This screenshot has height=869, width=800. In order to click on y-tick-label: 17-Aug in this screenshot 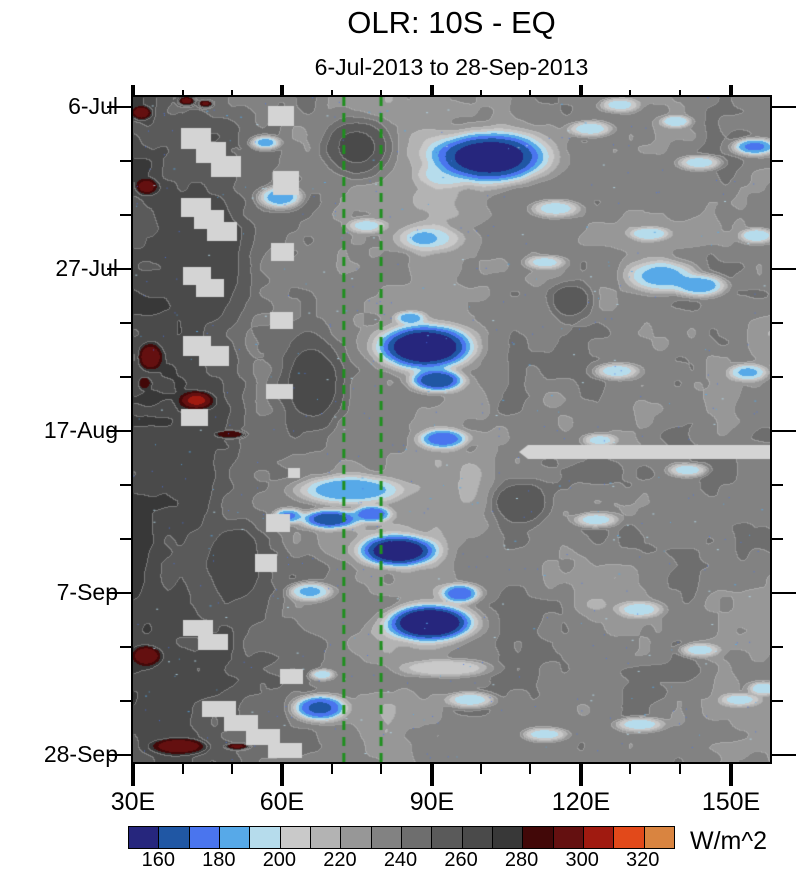, I will do `click(80, 430)`.